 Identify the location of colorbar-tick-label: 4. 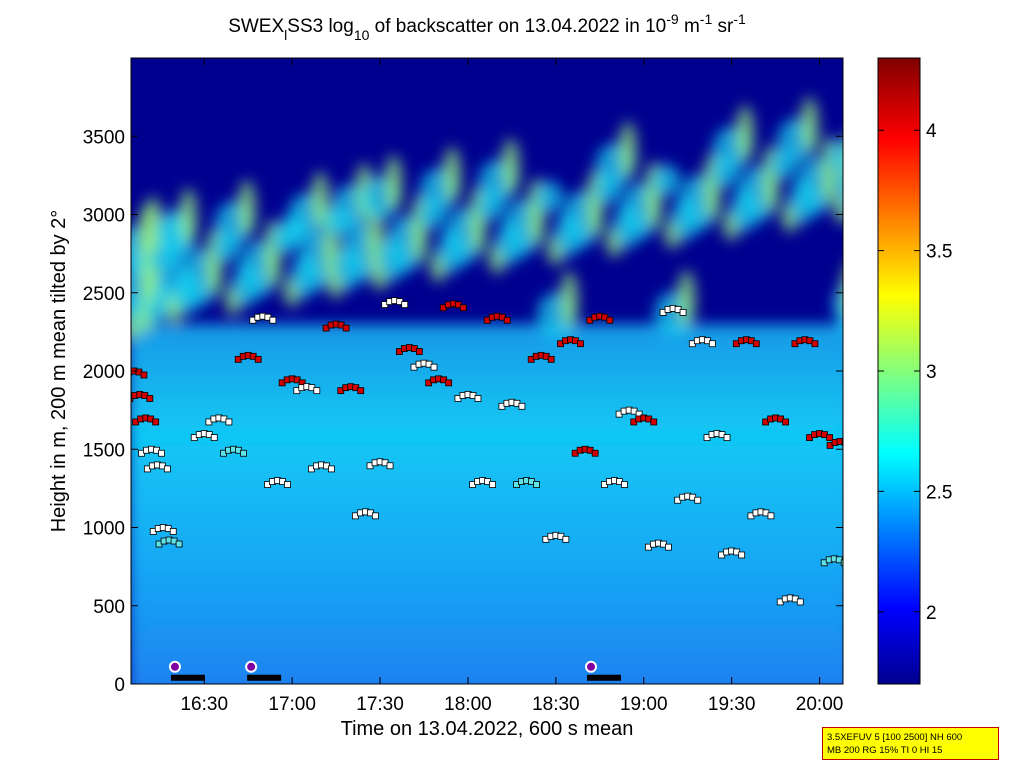
(931, 131).